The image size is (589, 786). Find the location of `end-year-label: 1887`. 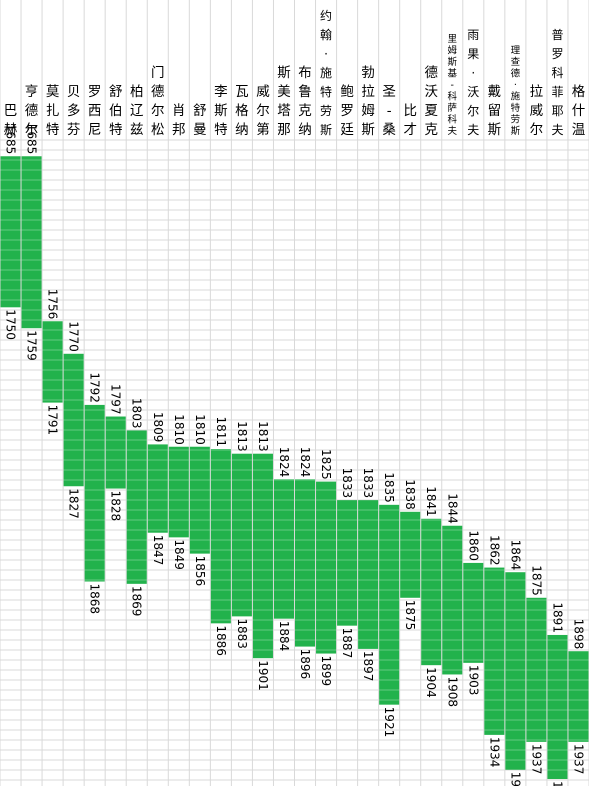

end-year-label: 1887 is located at coordinates (347, 643).